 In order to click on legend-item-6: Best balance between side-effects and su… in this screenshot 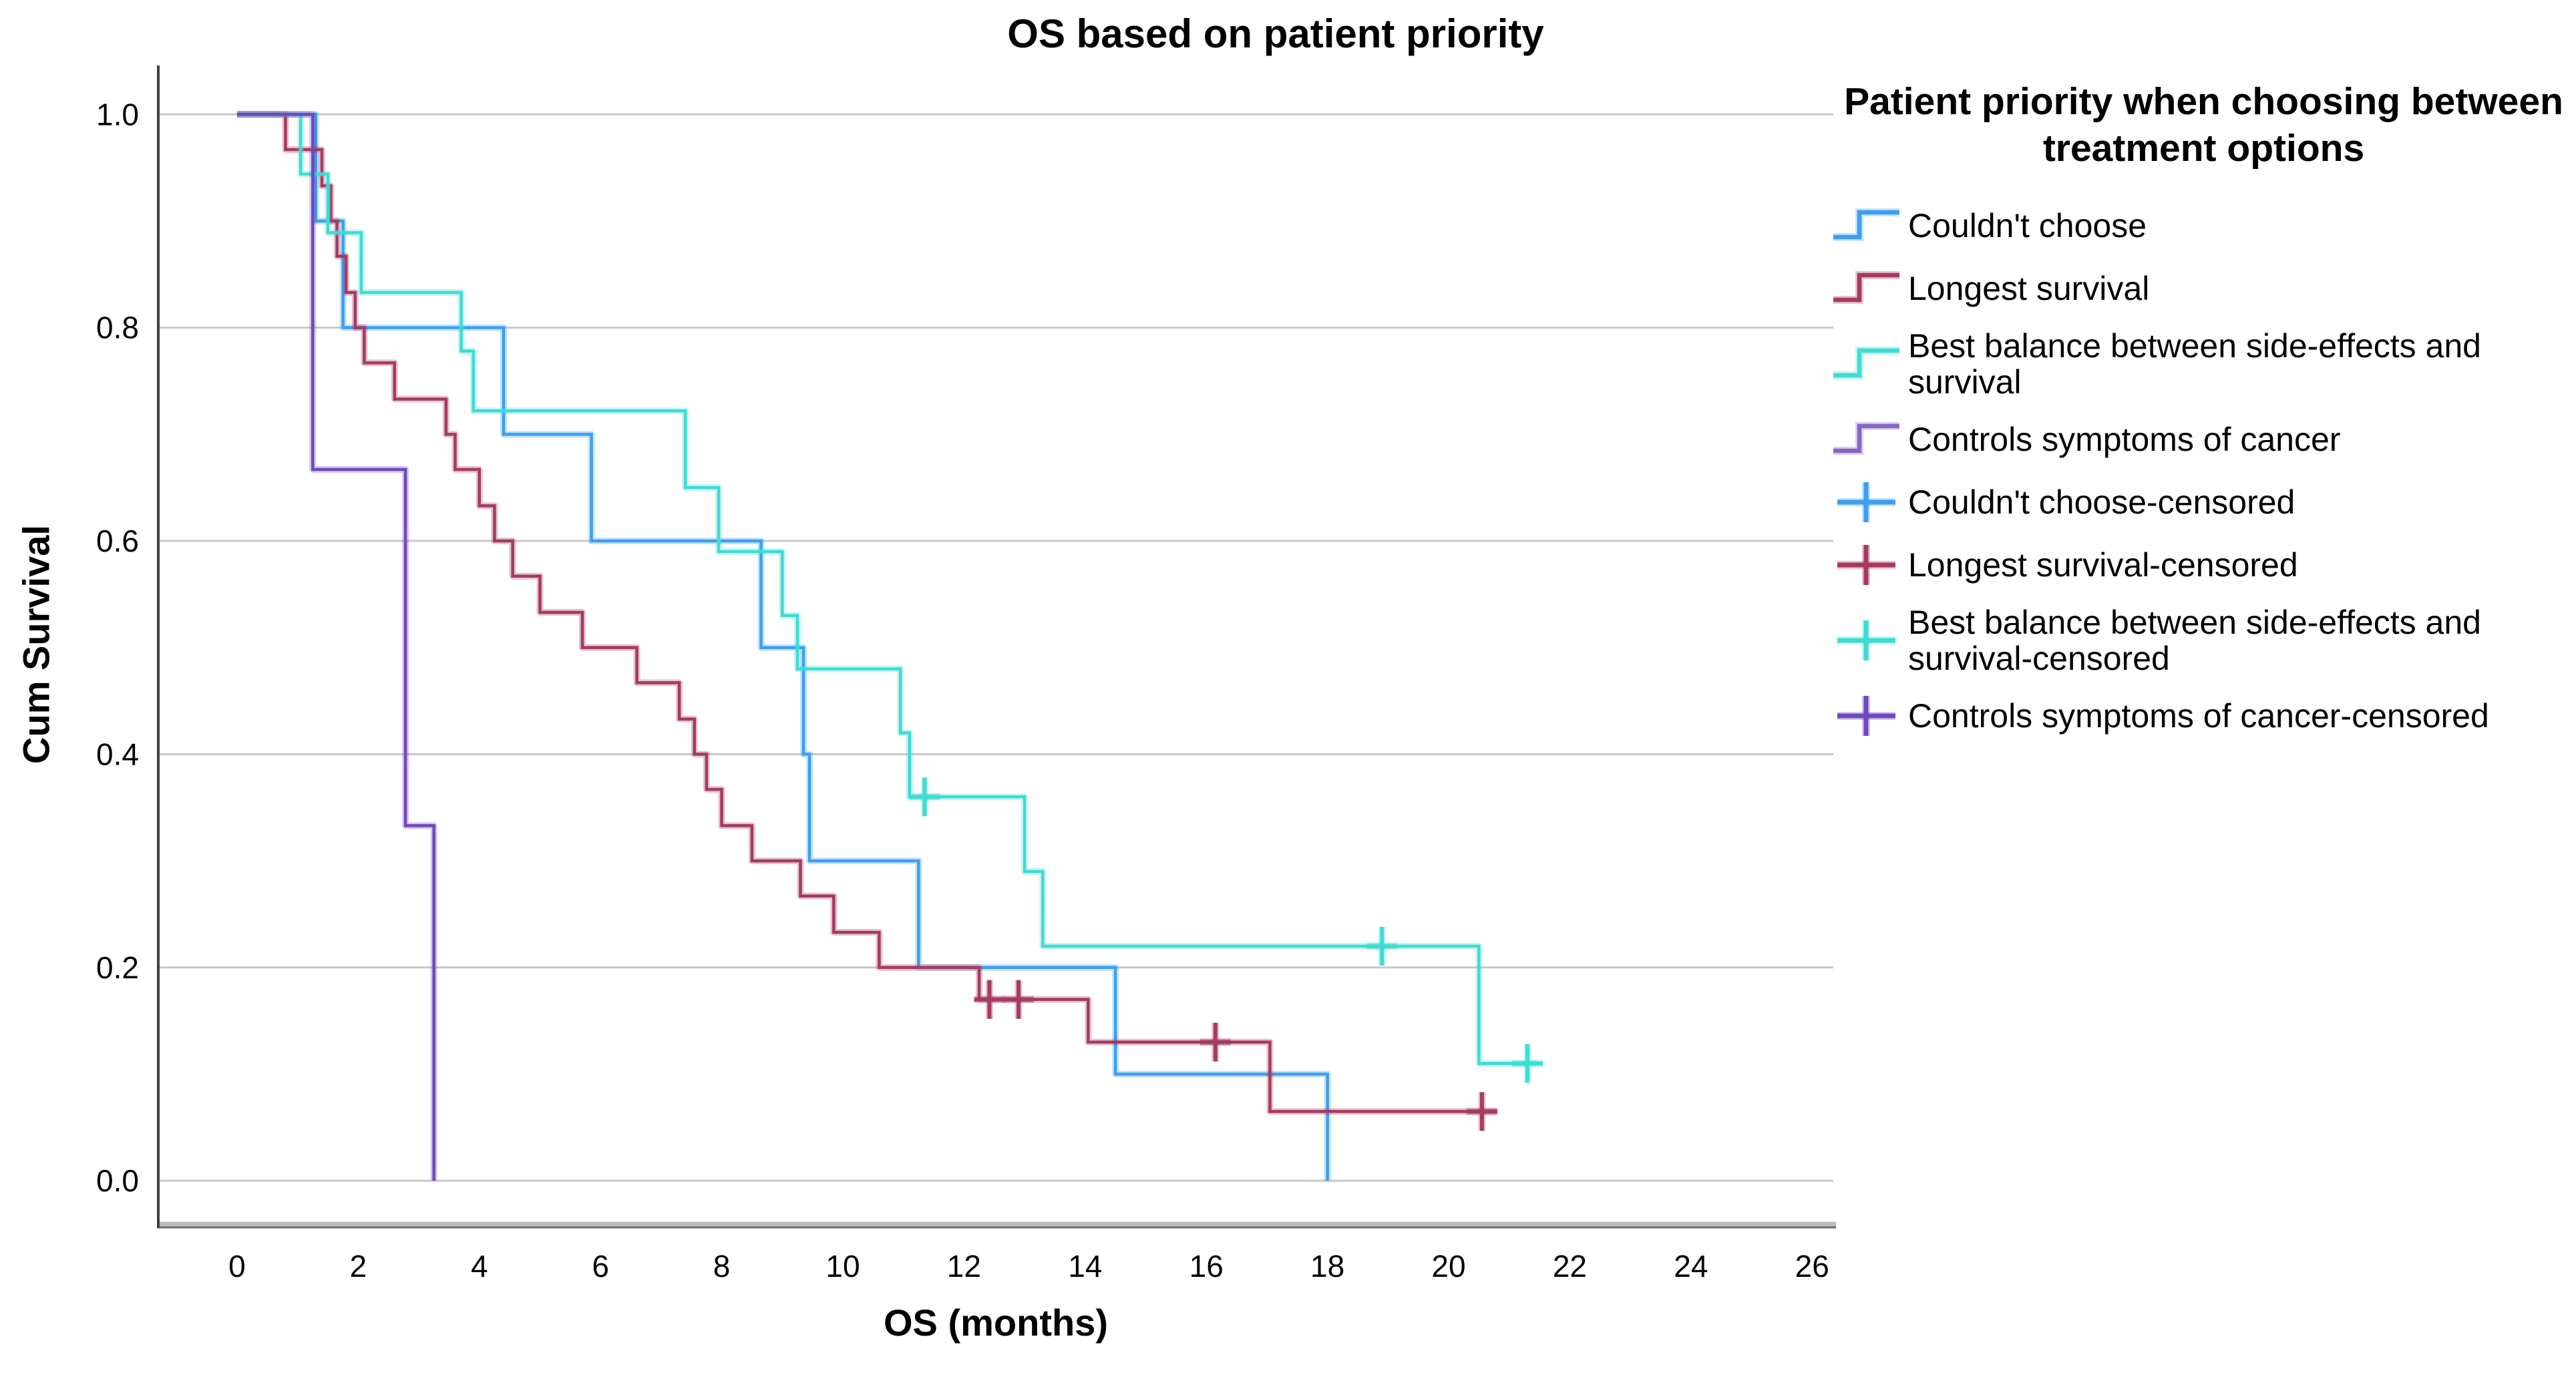, I will do `click(2203, 640)`.